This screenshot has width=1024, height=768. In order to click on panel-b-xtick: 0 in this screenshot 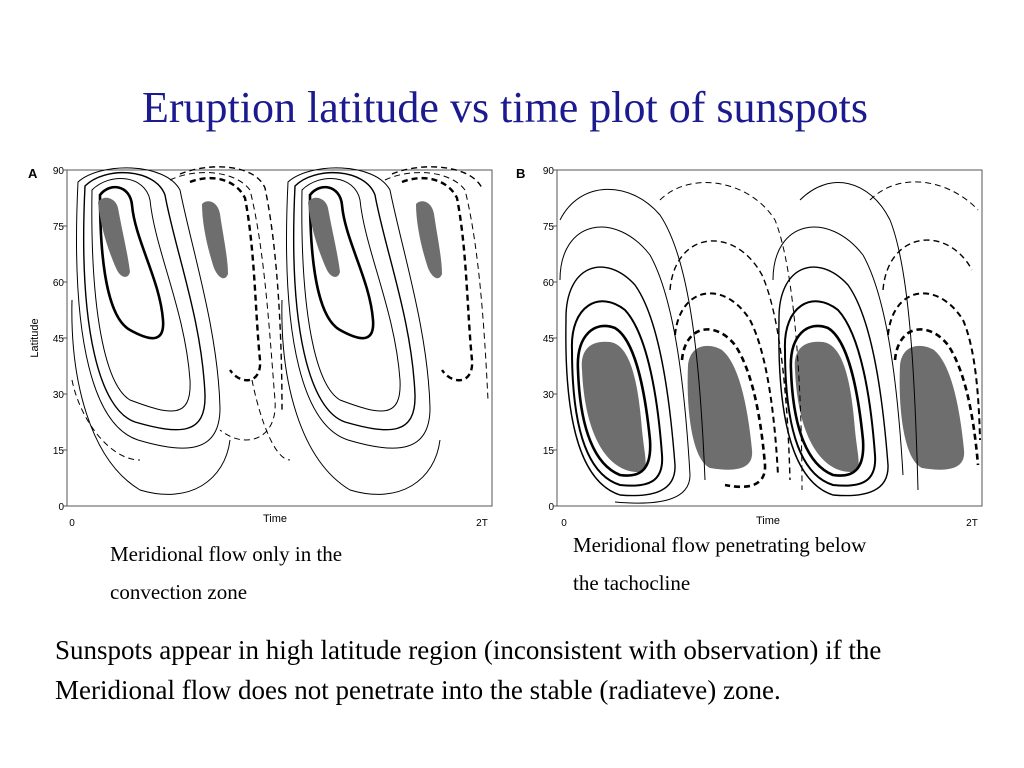, I will do `click(564, 523)`.